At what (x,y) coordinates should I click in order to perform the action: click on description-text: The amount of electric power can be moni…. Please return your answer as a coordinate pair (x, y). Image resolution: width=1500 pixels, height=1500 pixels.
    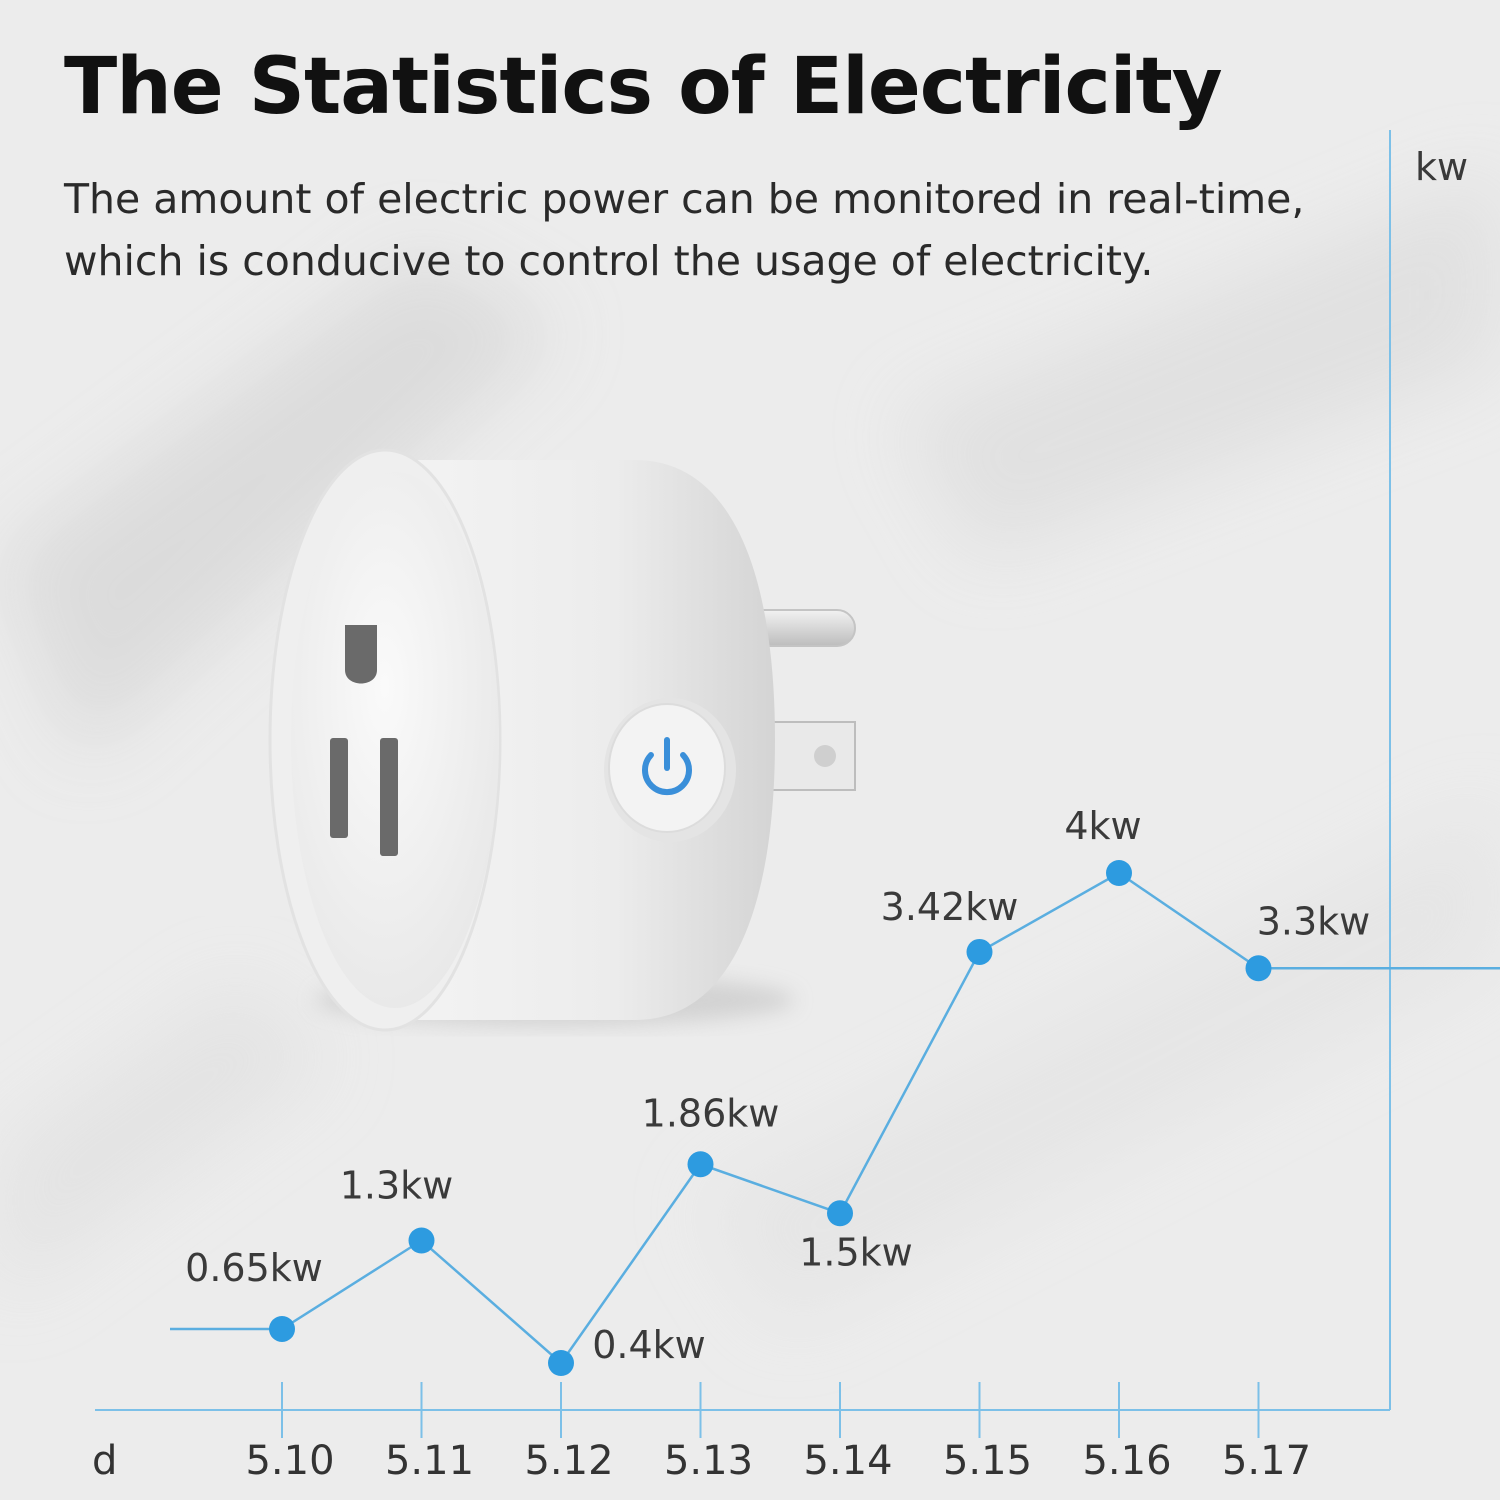
    Looking at the image, I should click on (684, 230).